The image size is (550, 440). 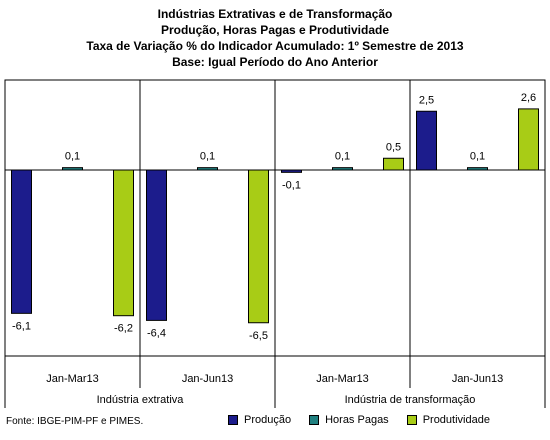 I want to click on legend-item-producao: Produção, so click(x=259, y=420).